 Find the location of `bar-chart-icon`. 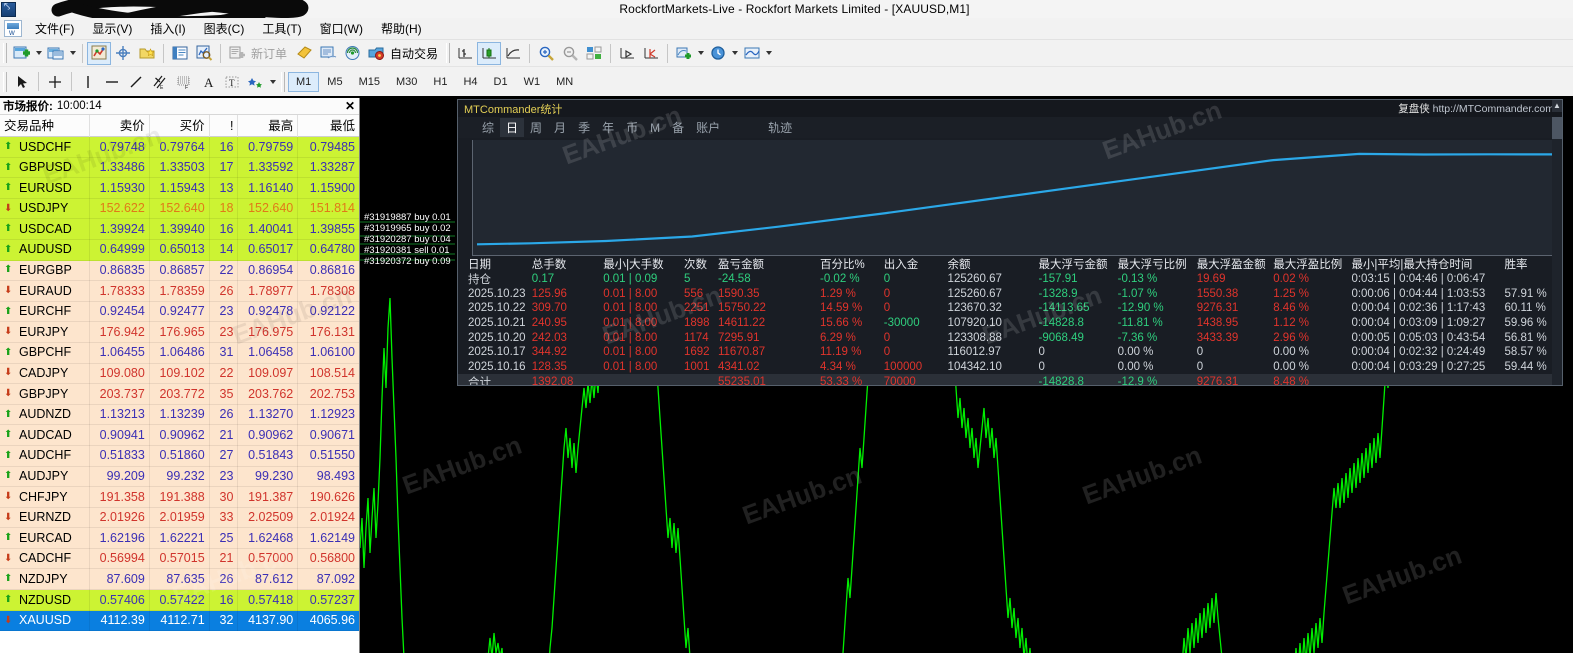

bar-chart-icon is located at coordinates (465, 53).